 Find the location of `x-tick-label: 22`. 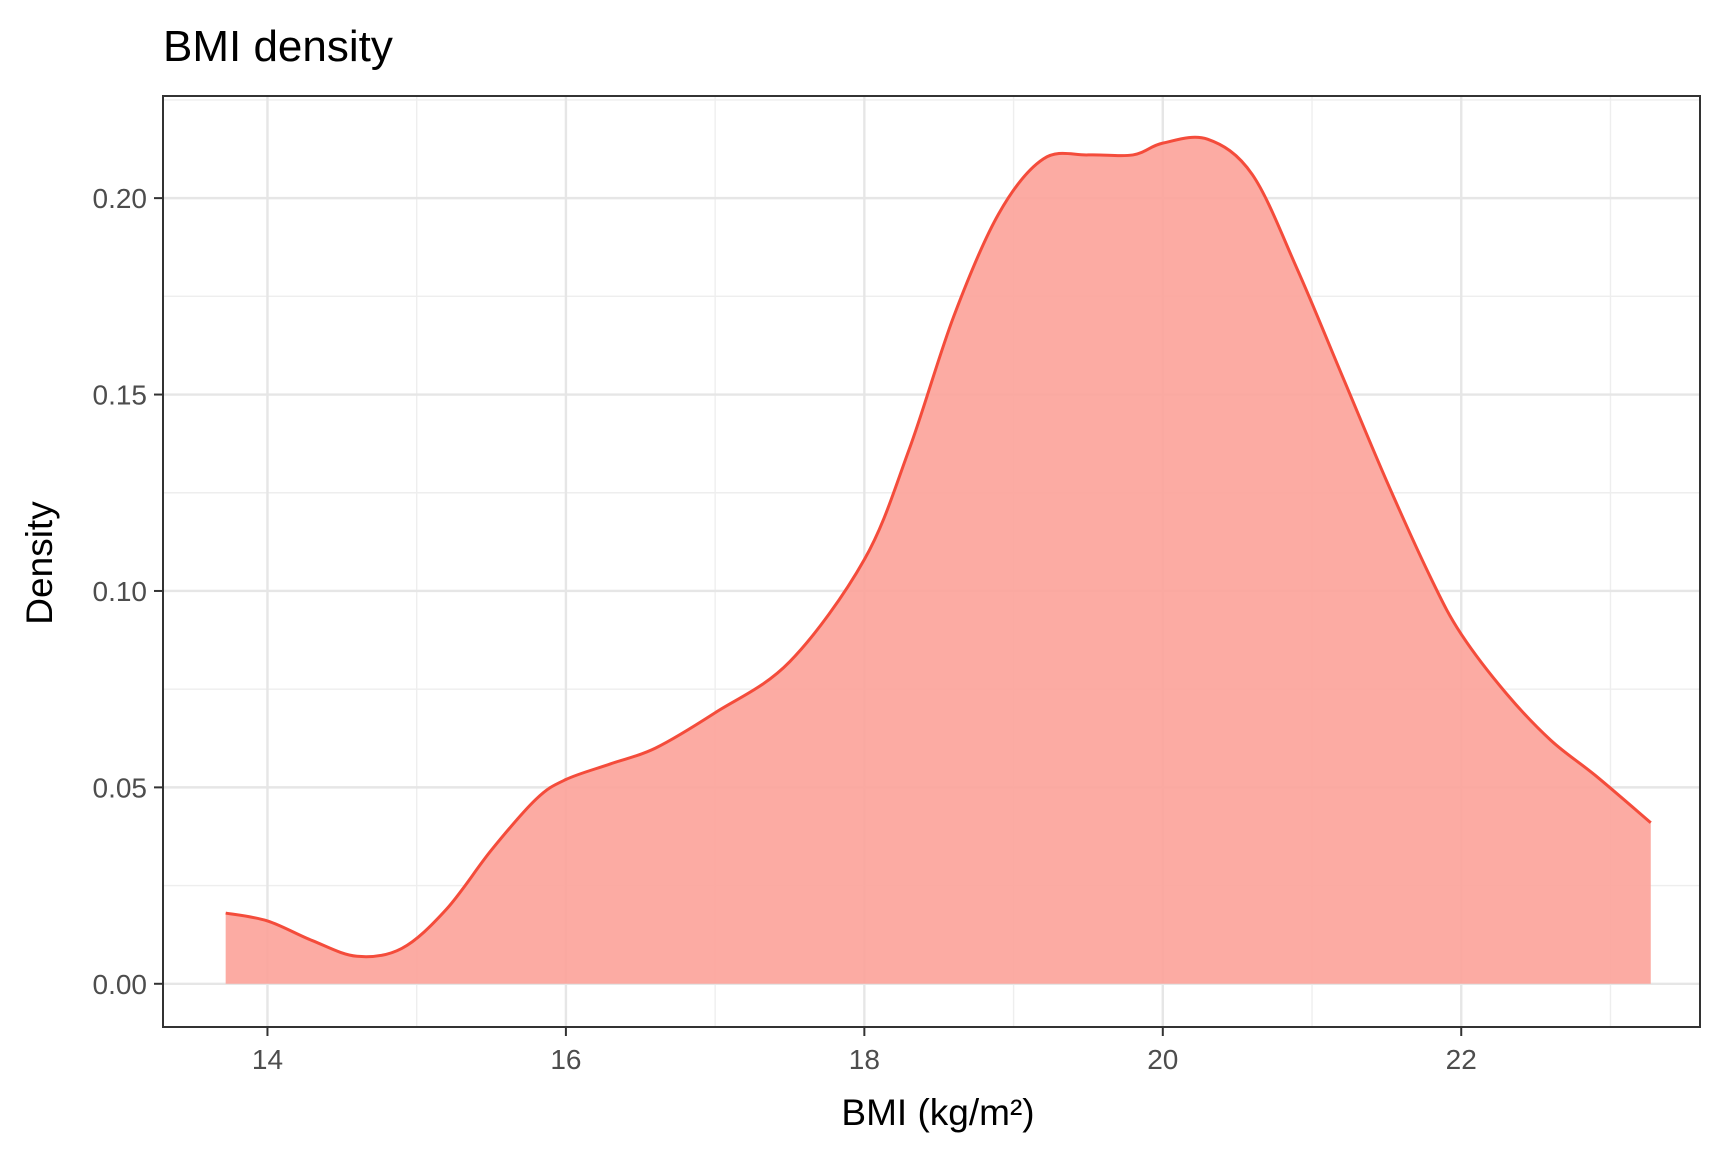

x-tick-label: 22 is located at coordinates (1461, 1059).